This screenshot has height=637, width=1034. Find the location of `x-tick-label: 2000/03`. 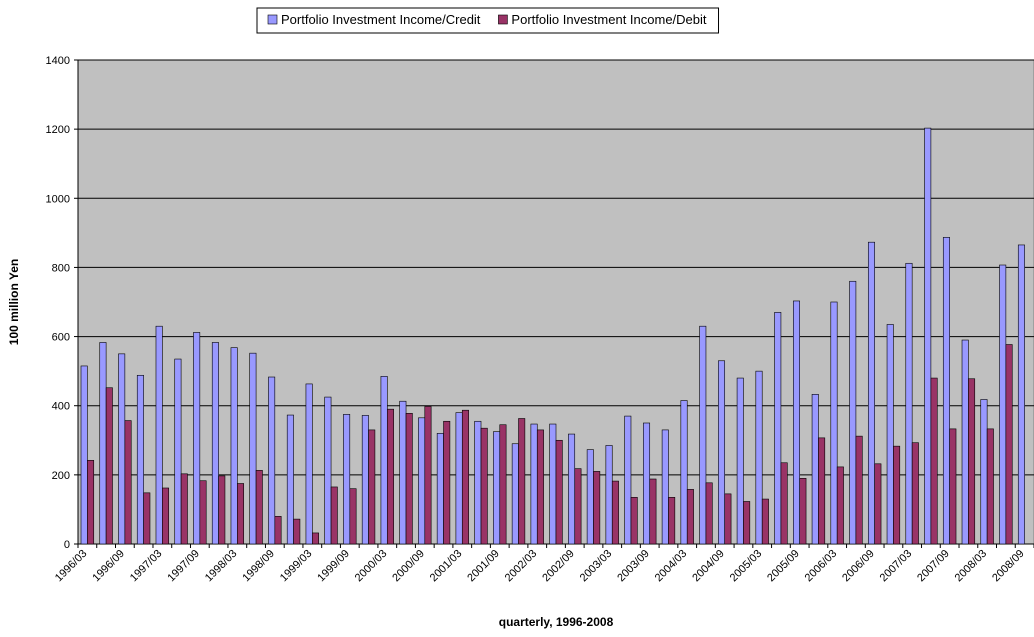

x-tick-label: 2000/03 is located at coordinates (371, 566).